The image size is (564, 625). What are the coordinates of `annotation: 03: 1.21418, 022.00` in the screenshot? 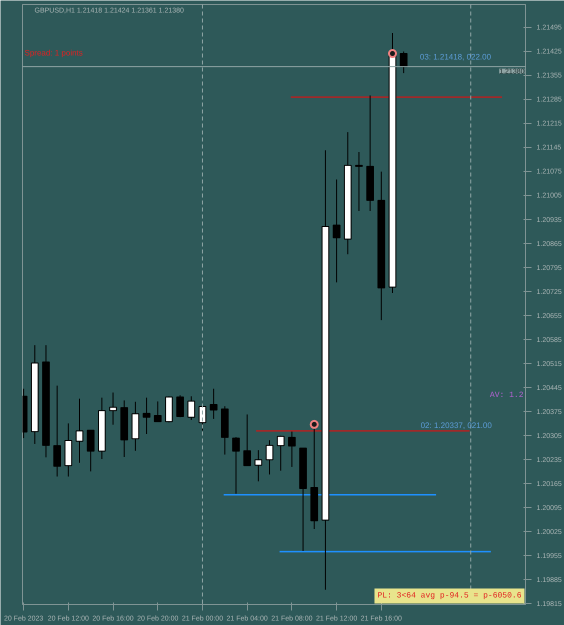 It's located at (456, 57).